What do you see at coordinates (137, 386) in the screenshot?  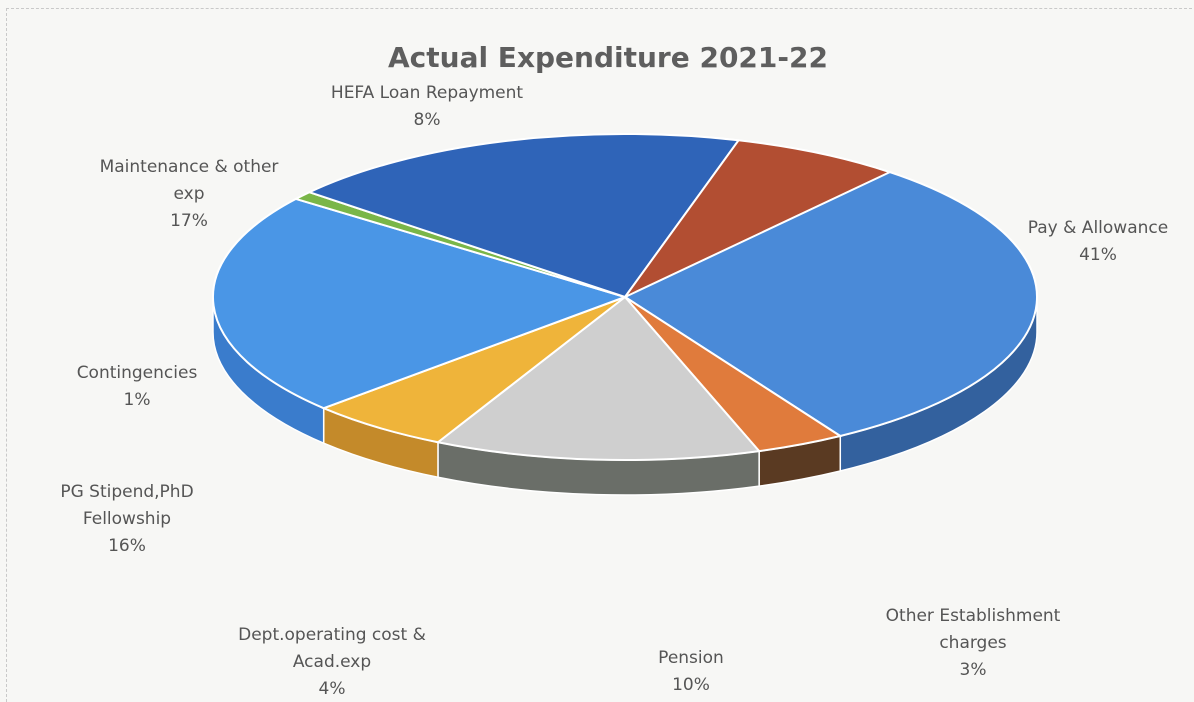 I see `slice-label-5: Contingencies 1%` at bounding box center [137, 386].